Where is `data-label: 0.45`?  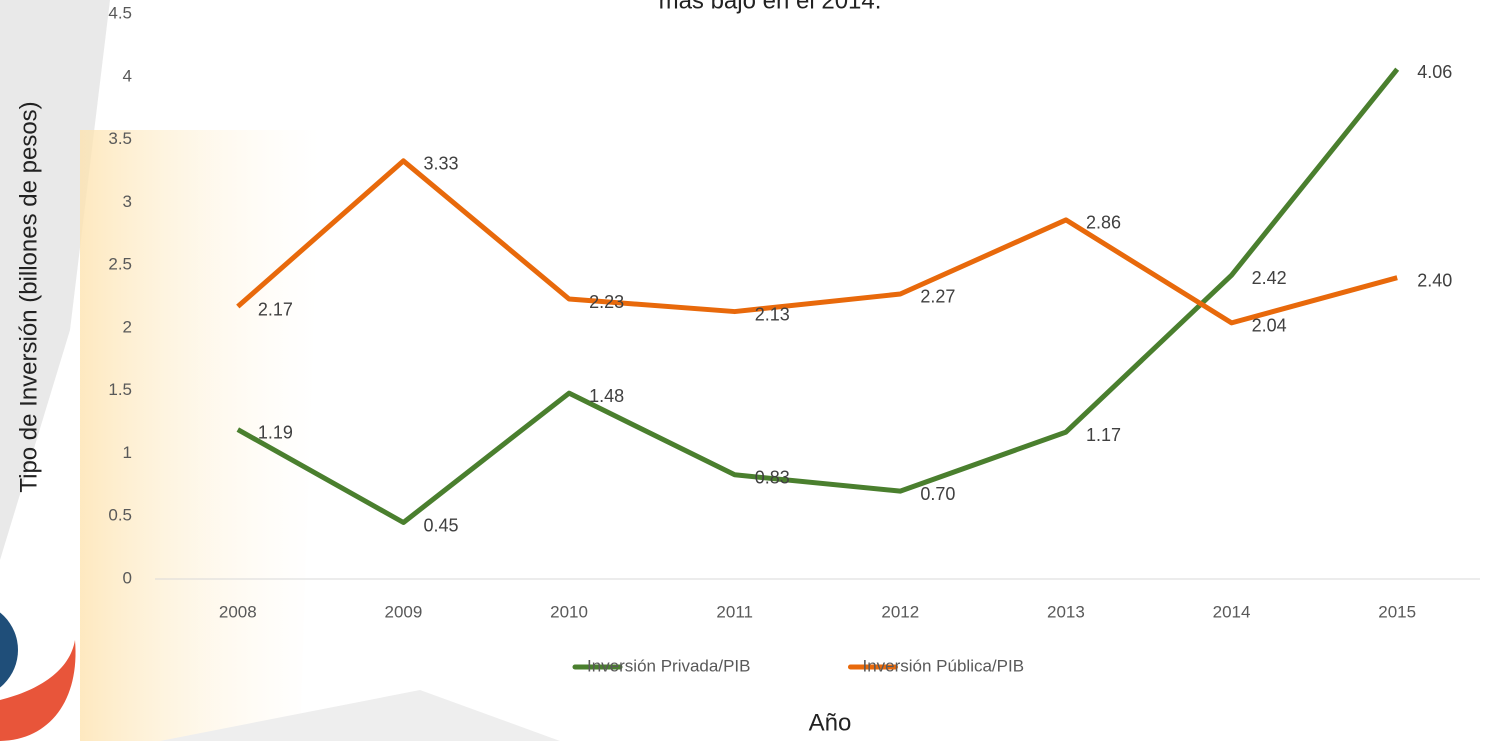 data-label: 0.45 is located at coordinates (440, 525).